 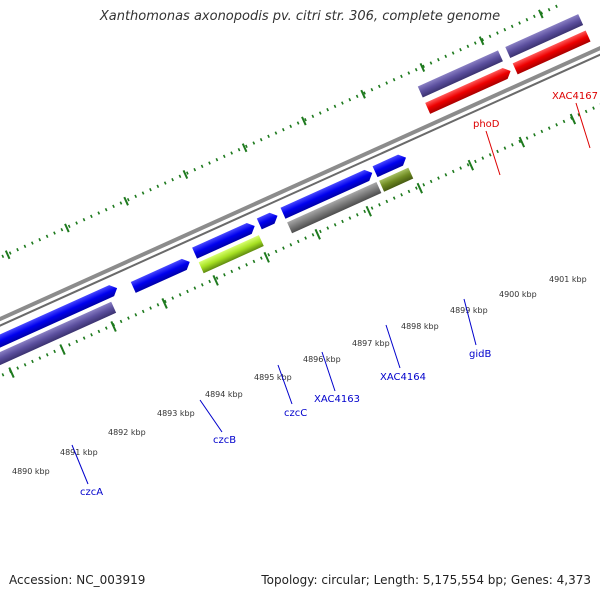 What do you see at coordinates (322, 359) in the screenshot?
I see `kbp-label: 4896 kbp` at bounding box center [322, 359].